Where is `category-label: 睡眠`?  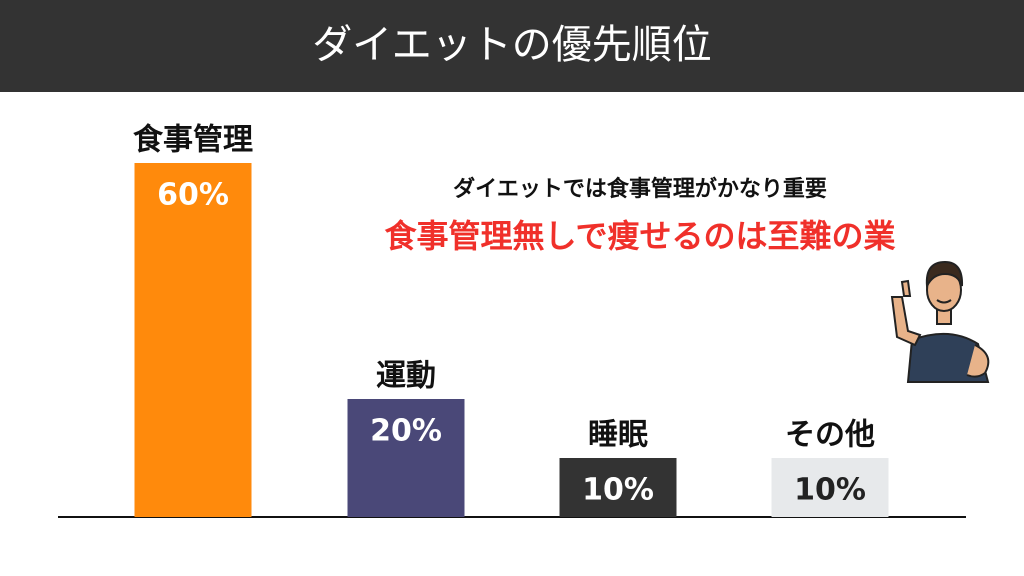 category-label: 睡眠 is located at coordinates (618, 435).